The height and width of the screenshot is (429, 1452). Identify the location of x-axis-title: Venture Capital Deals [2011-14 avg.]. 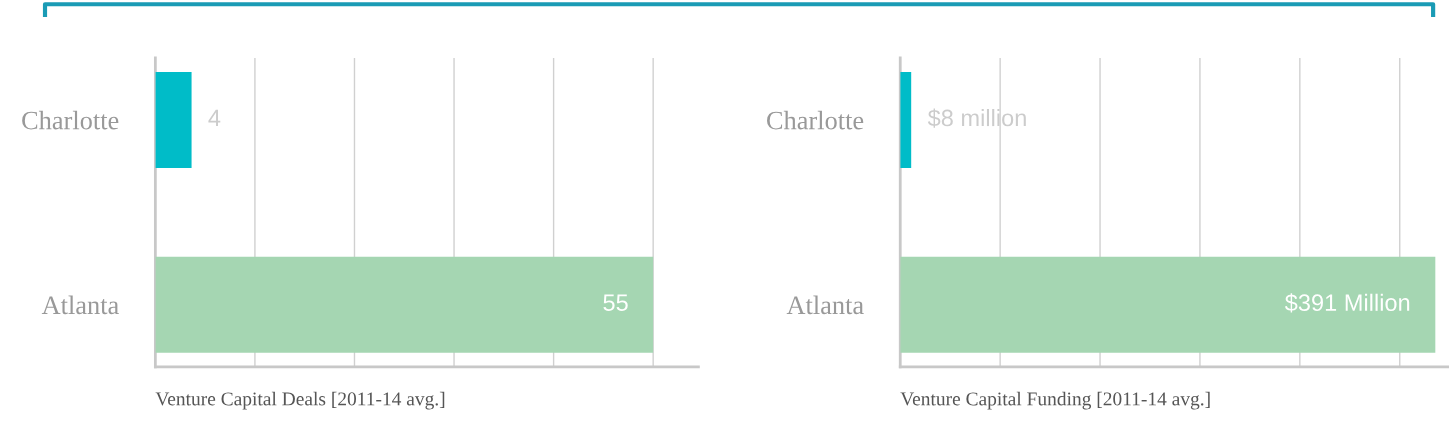
(300, 400).